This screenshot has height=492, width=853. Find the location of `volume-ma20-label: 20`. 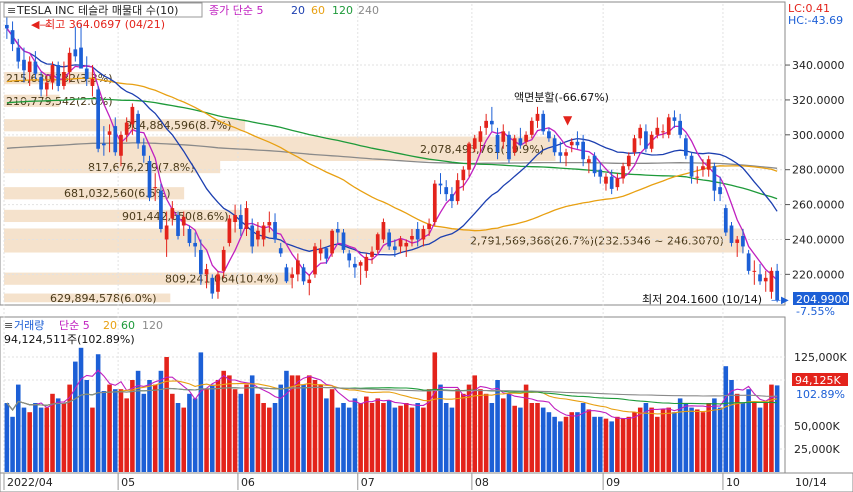

volume-ma20-label: 20 is located at coordinates (110, 325).